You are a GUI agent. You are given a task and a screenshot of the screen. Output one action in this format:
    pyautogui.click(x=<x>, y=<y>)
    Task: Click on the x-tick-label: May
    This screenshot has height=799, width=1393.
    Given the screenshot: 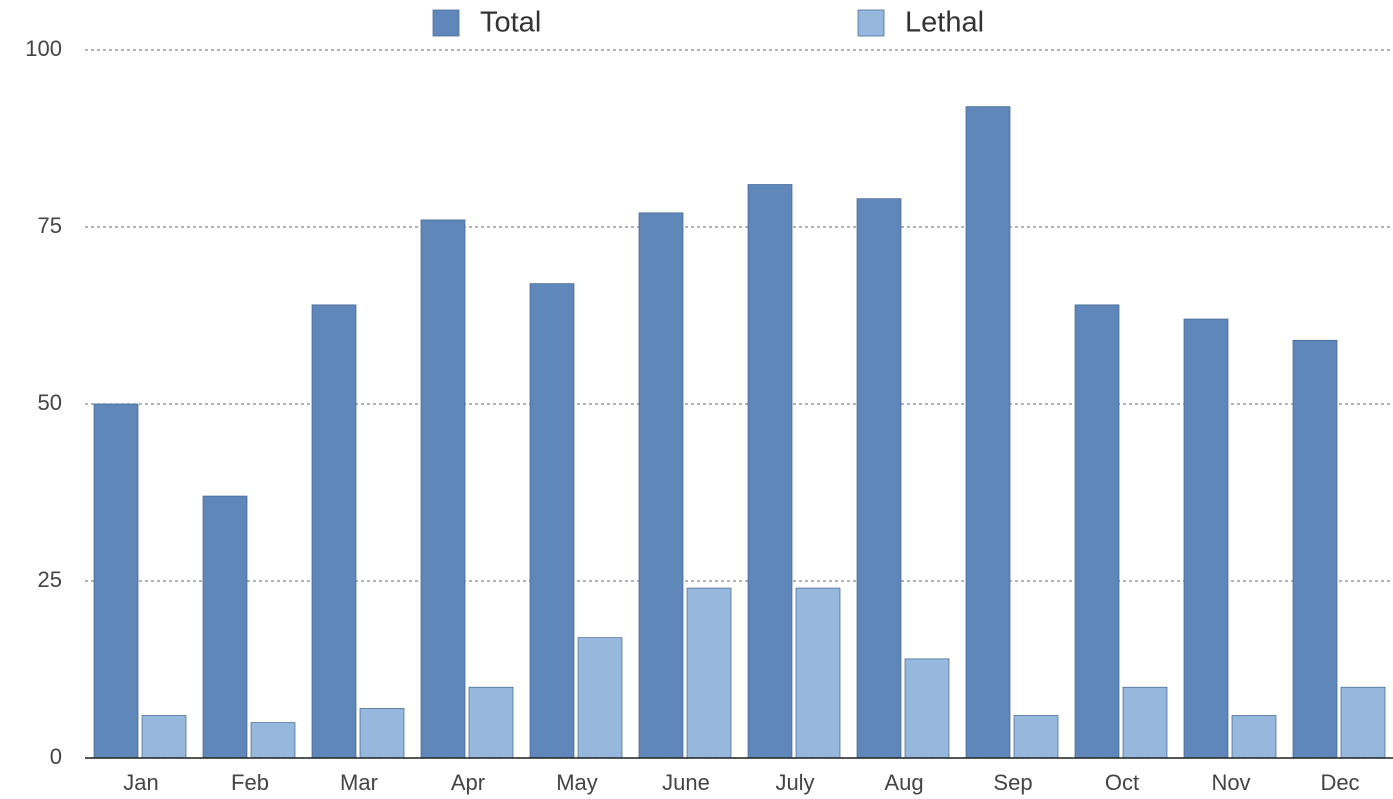 What is the action you would take?
    pyautogui.click(x=577, y=782)
    